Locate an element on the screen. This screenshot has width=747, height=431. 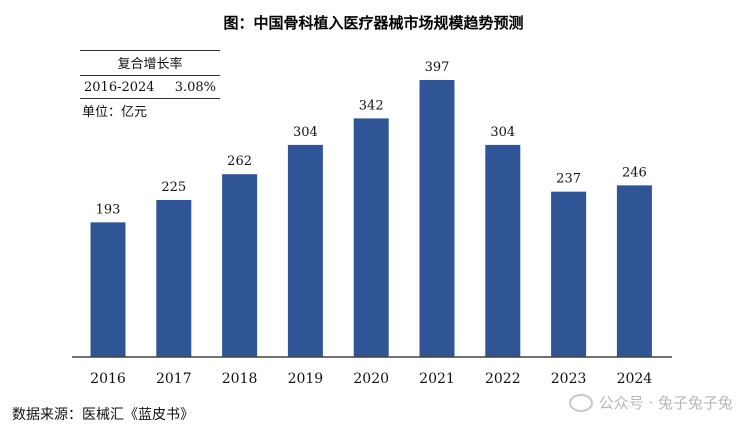
cagr-value: 3.08% is located at coordinates (195, 87).